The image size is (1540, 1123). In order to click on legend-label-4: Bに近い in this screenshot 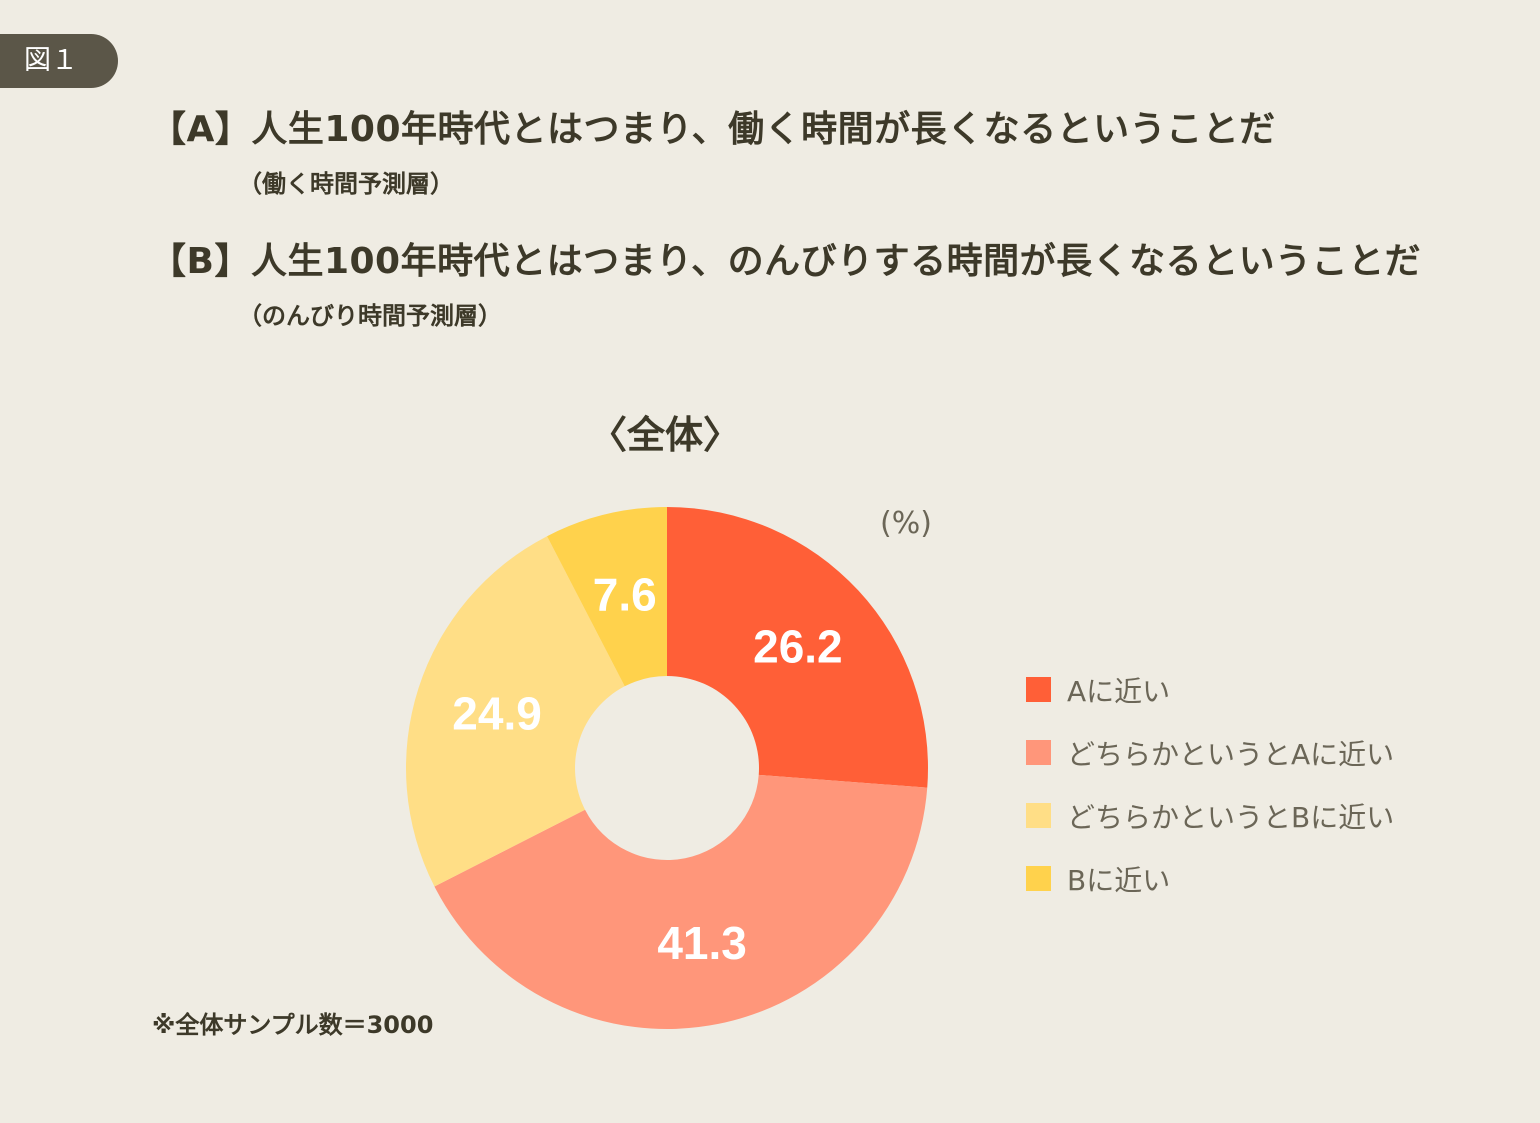, I will do `click(1119, 880)`.